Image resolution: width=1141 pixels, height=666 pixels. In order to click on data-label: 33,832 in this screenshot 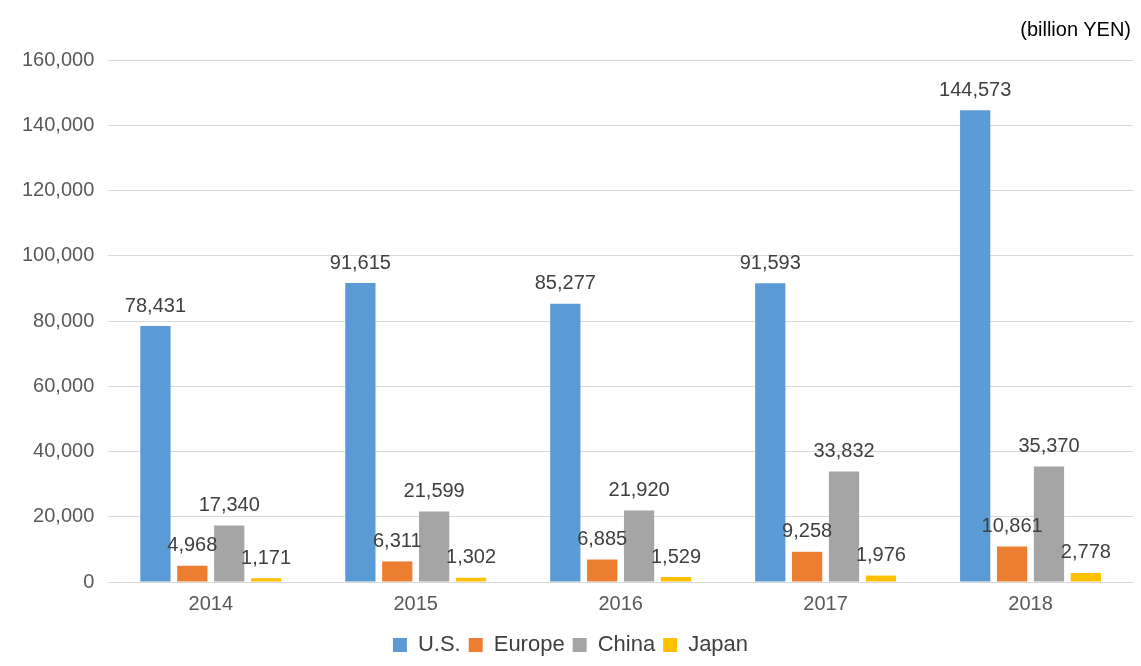, I will do `click(844, 450)`.